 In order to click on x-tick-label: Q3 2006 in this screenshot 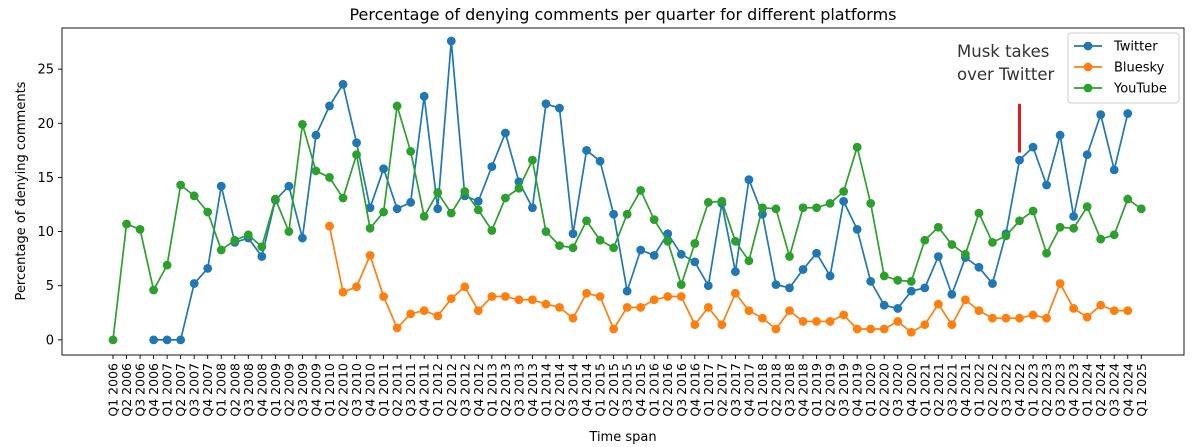, I will do `click(140, 390)`.